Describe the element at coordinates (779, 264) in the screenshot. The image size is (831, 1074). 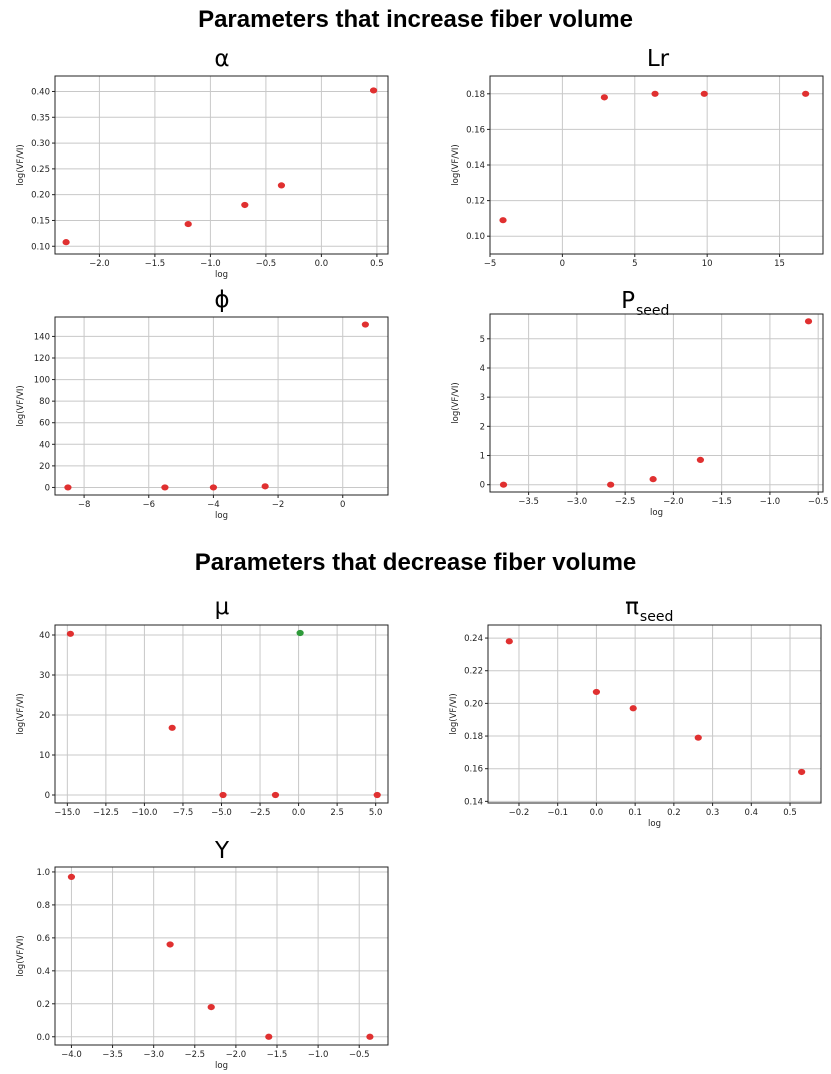
I see `x-tick-label: 15` at that location.